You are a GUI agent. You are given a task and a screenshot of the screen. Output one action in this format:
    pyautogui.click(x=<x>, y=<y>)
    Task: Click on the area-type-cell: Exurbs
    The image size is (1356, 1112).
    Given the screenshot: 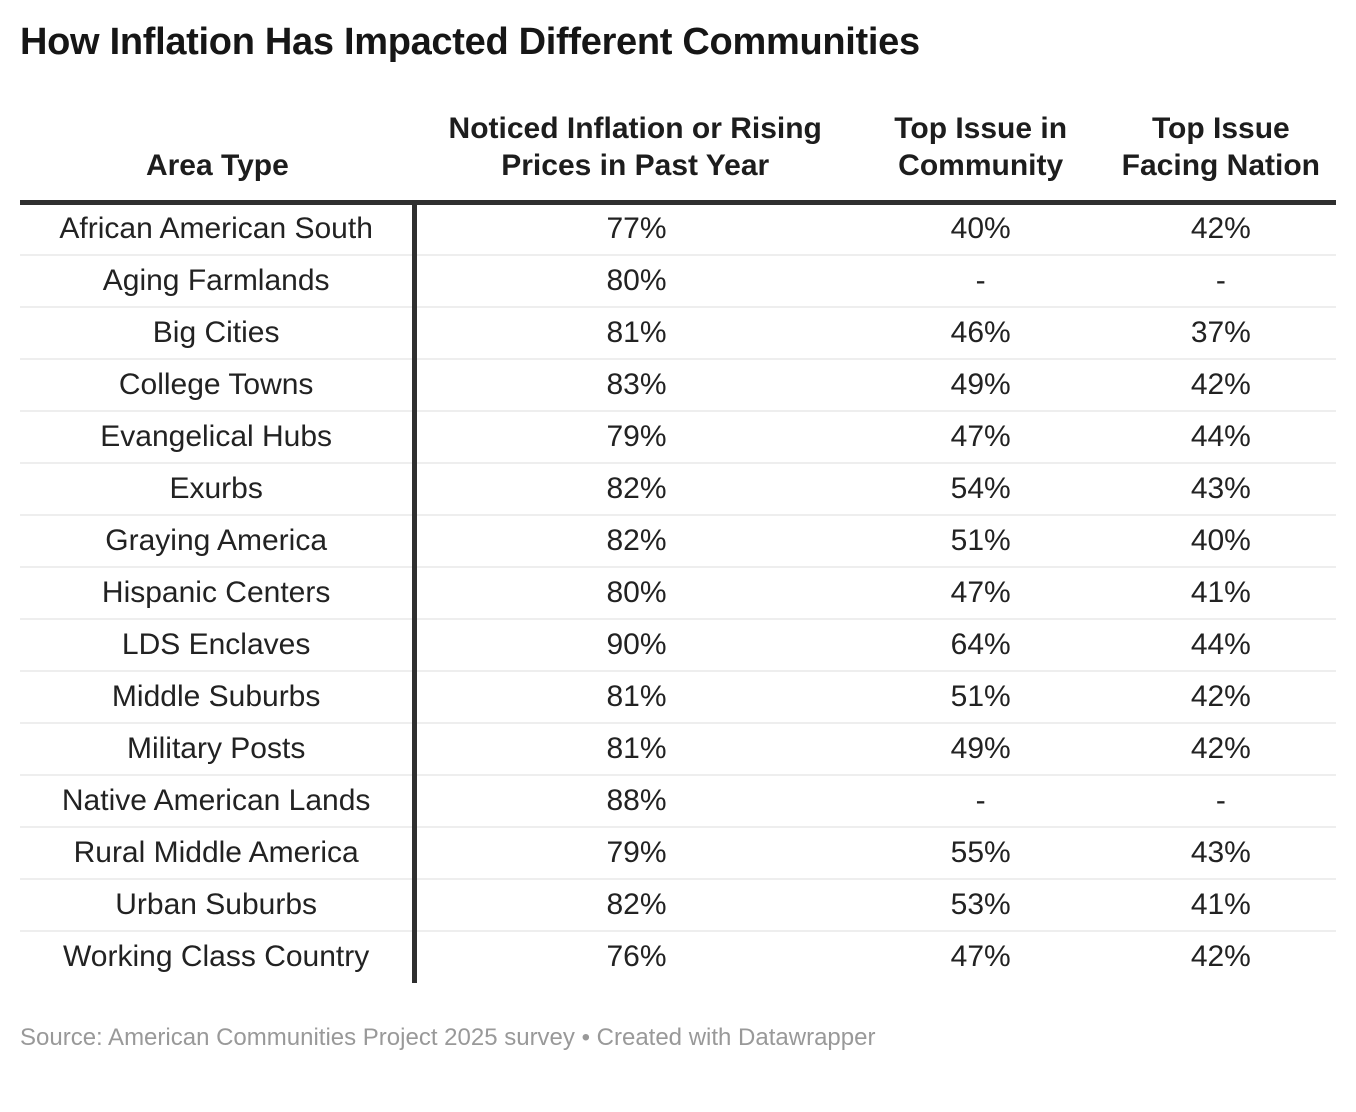 What is the action you would take?
    pyautogui.click(x=219, y=489)
    